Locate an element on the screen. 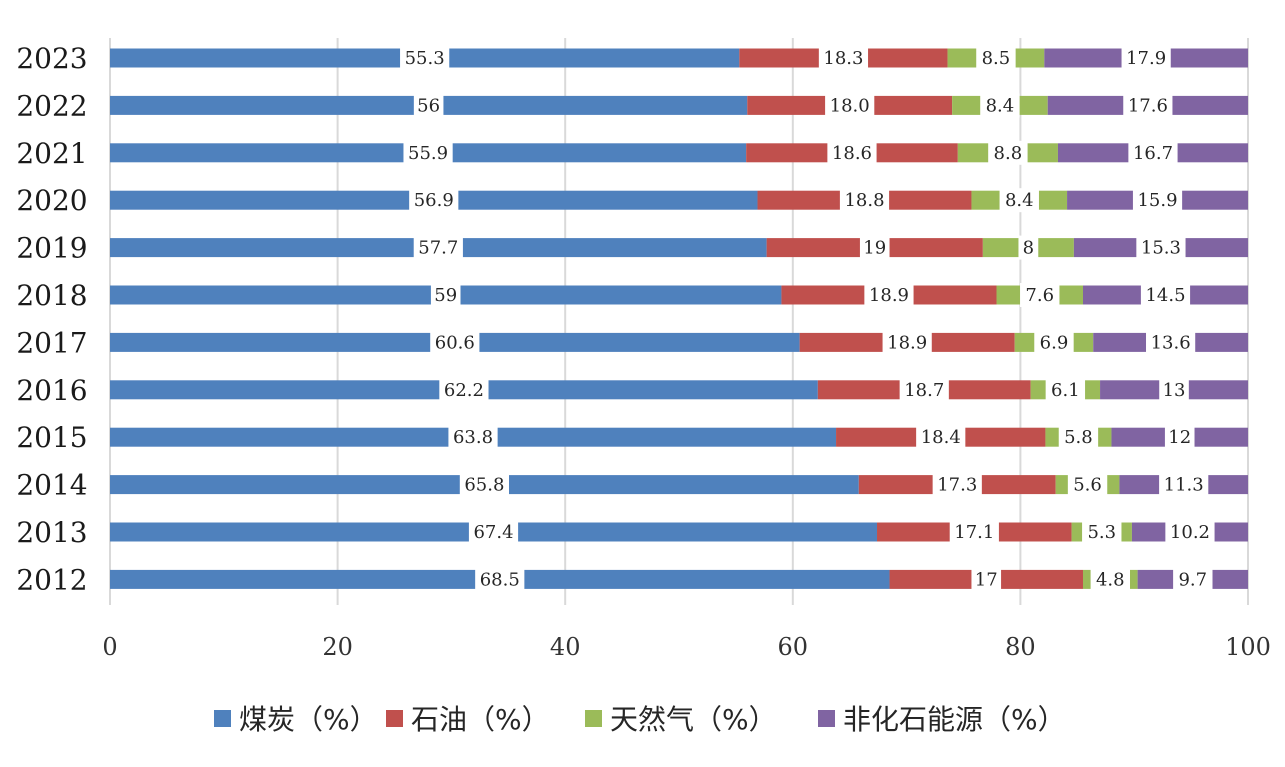 The width and height of the screenshot is (1285, 767). data-label: 6.1 is located at coordinates (1065, 390).